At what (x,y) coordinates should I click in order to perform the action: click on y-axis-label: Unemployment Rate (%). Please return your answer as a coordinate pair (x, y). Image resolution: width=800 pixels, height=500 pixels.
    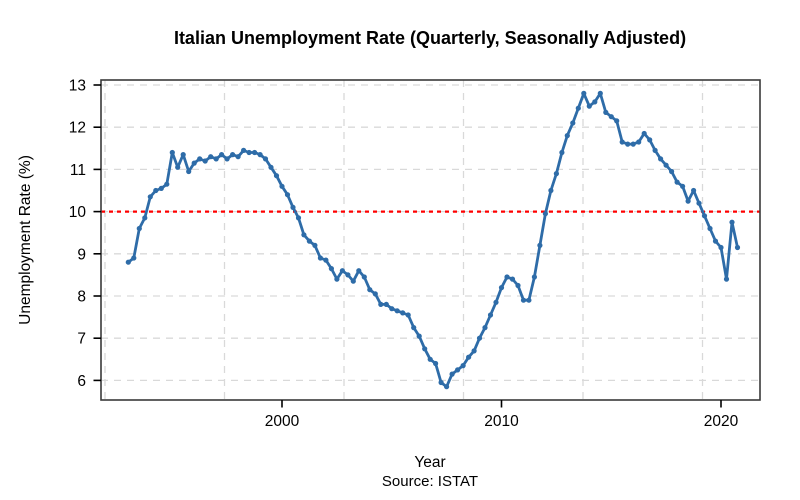
    Looking at the image, I should click on (25, 240).